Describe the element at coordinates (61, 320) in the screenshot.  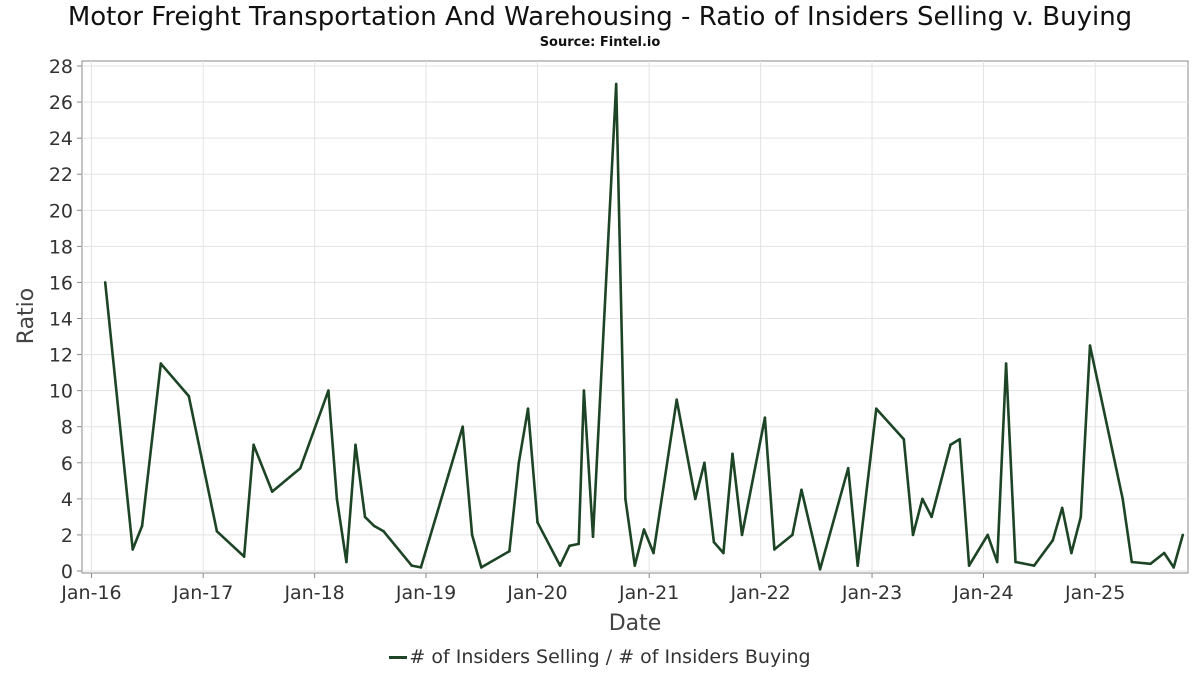
I see `y-tick-label: 14` at that location.